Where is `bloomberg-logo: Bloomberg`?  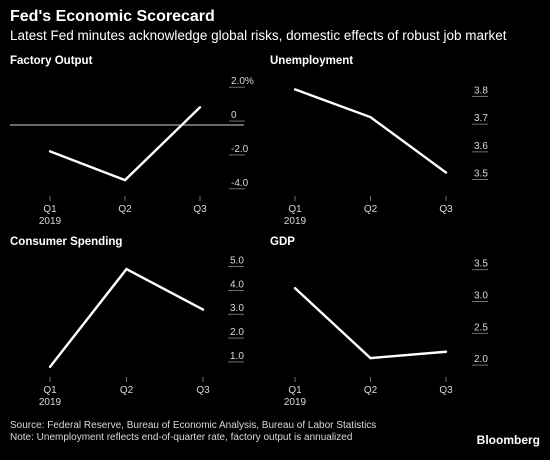
bloomberg-logo: Bloomberg is located at coordinates (508, 440).